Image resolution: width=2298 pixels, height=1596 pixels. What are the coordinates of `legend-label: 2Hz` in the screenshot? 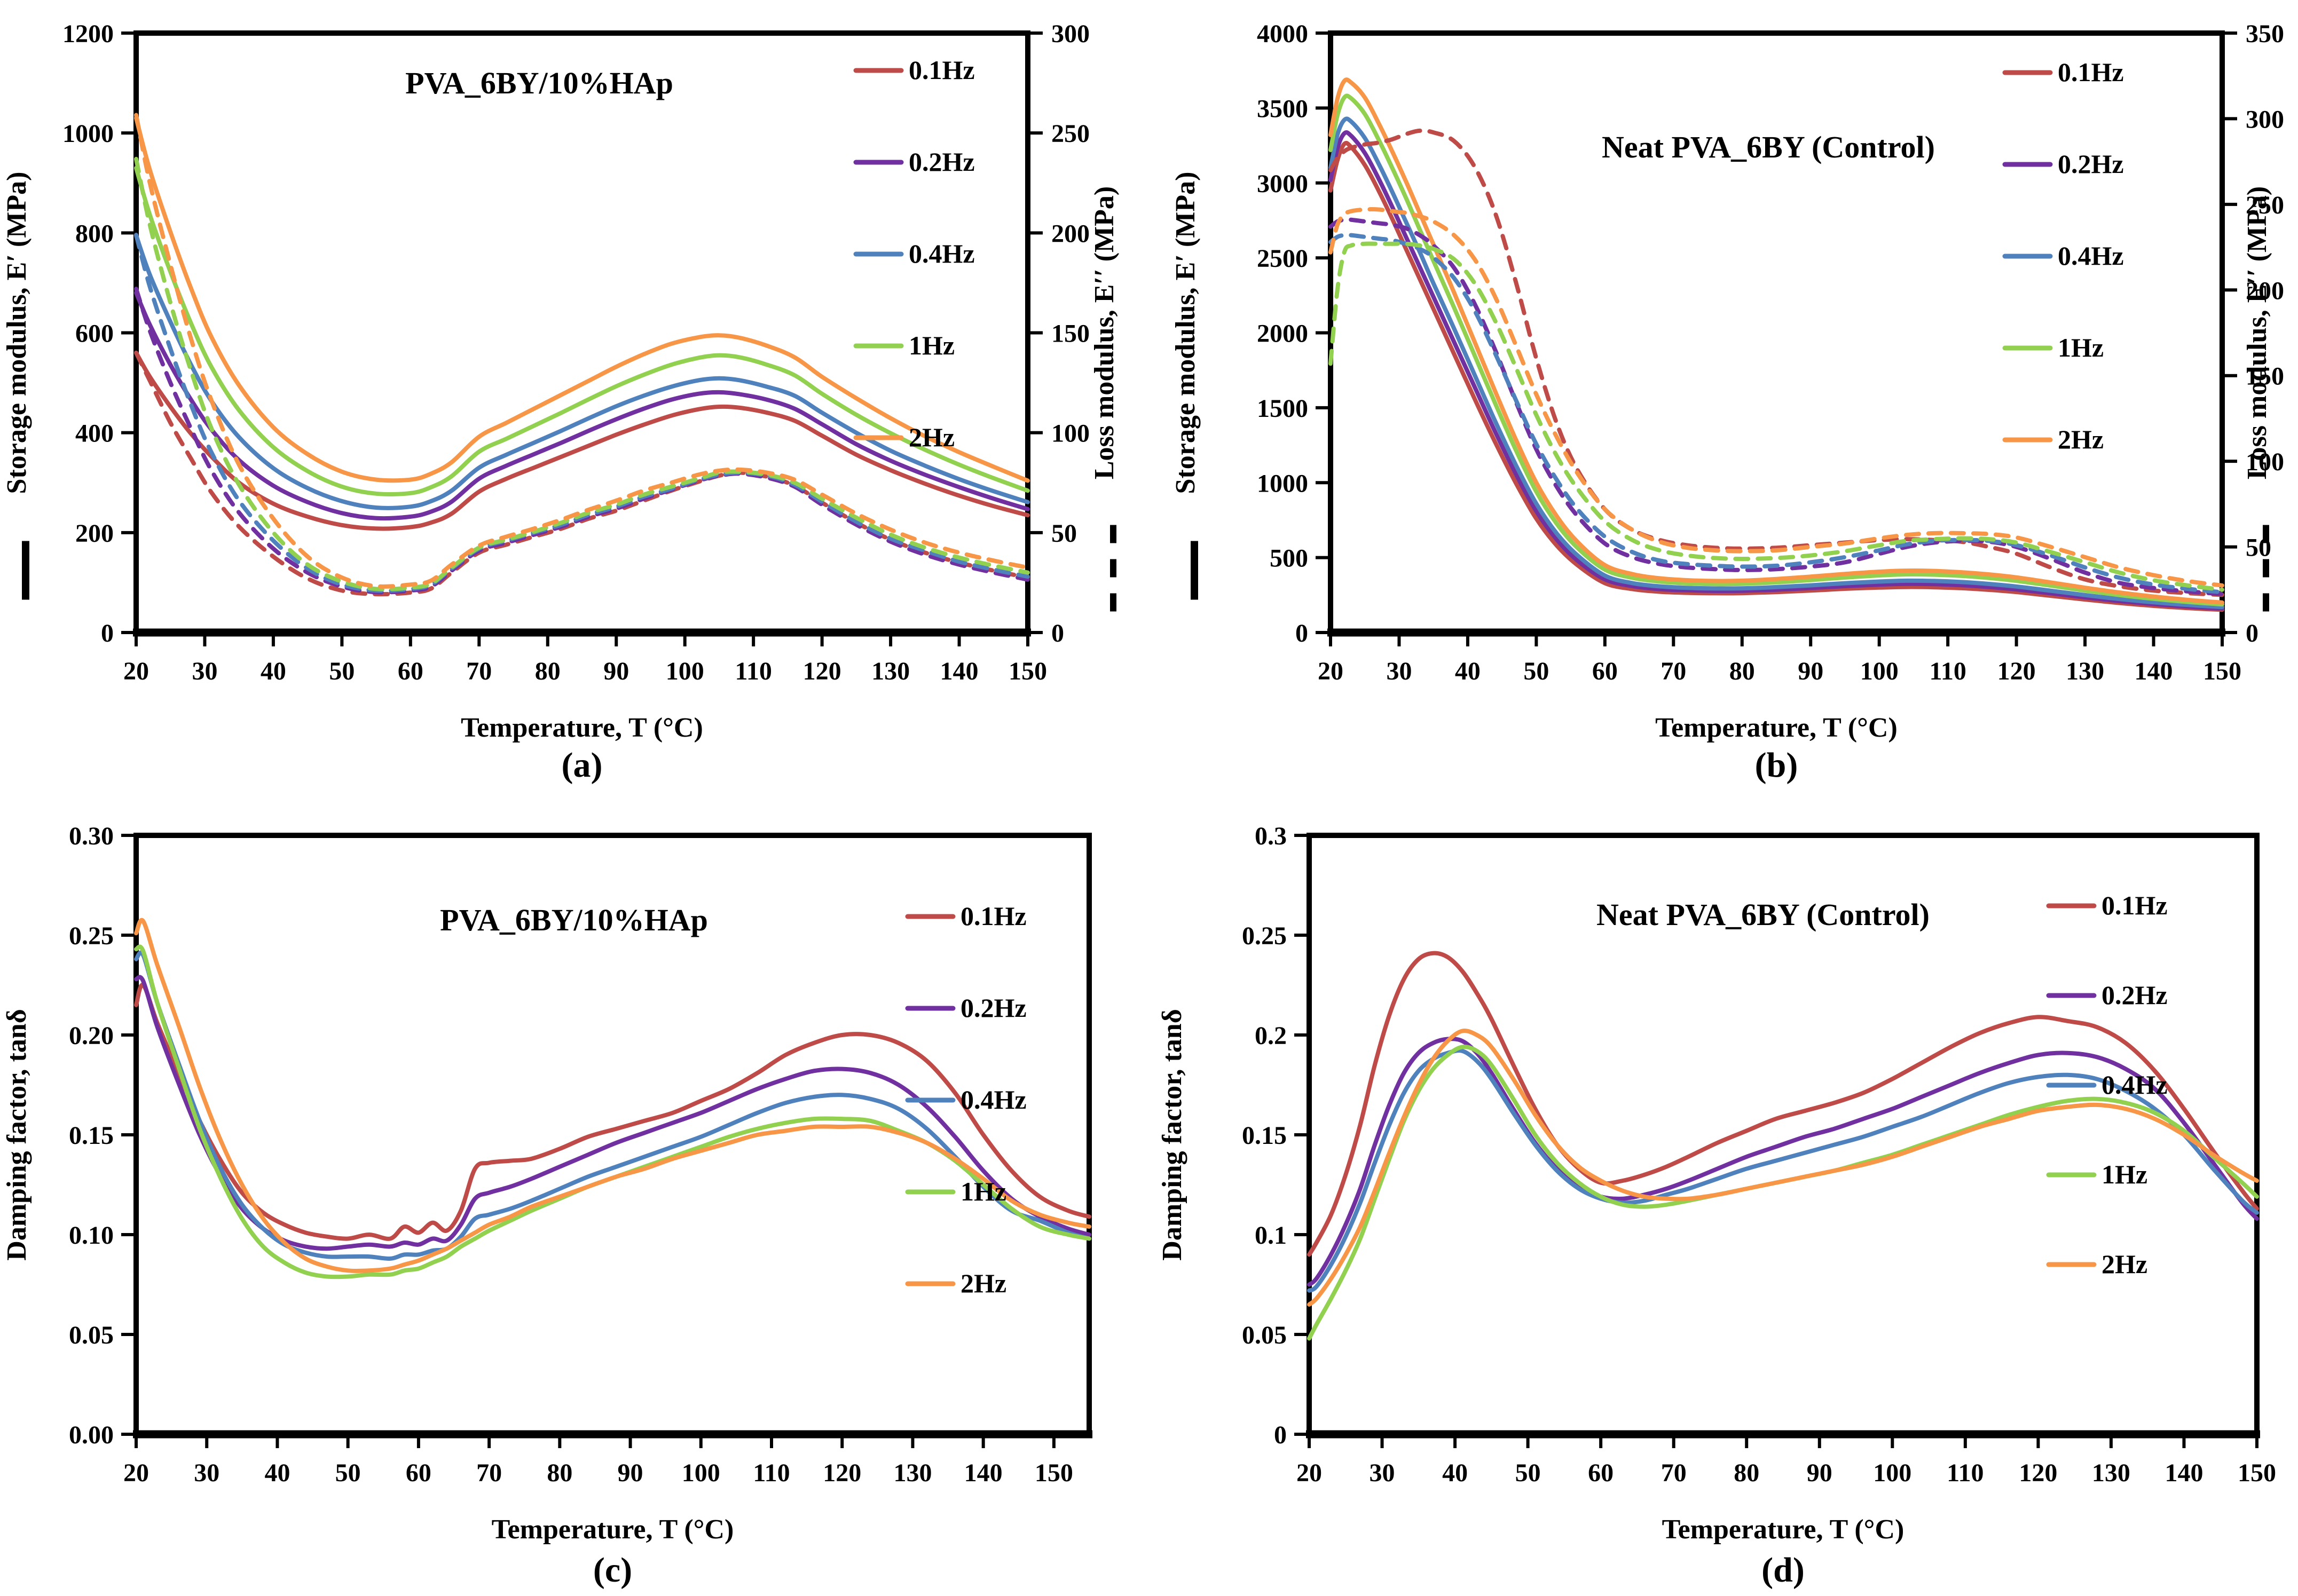 It's located at (932, 437).